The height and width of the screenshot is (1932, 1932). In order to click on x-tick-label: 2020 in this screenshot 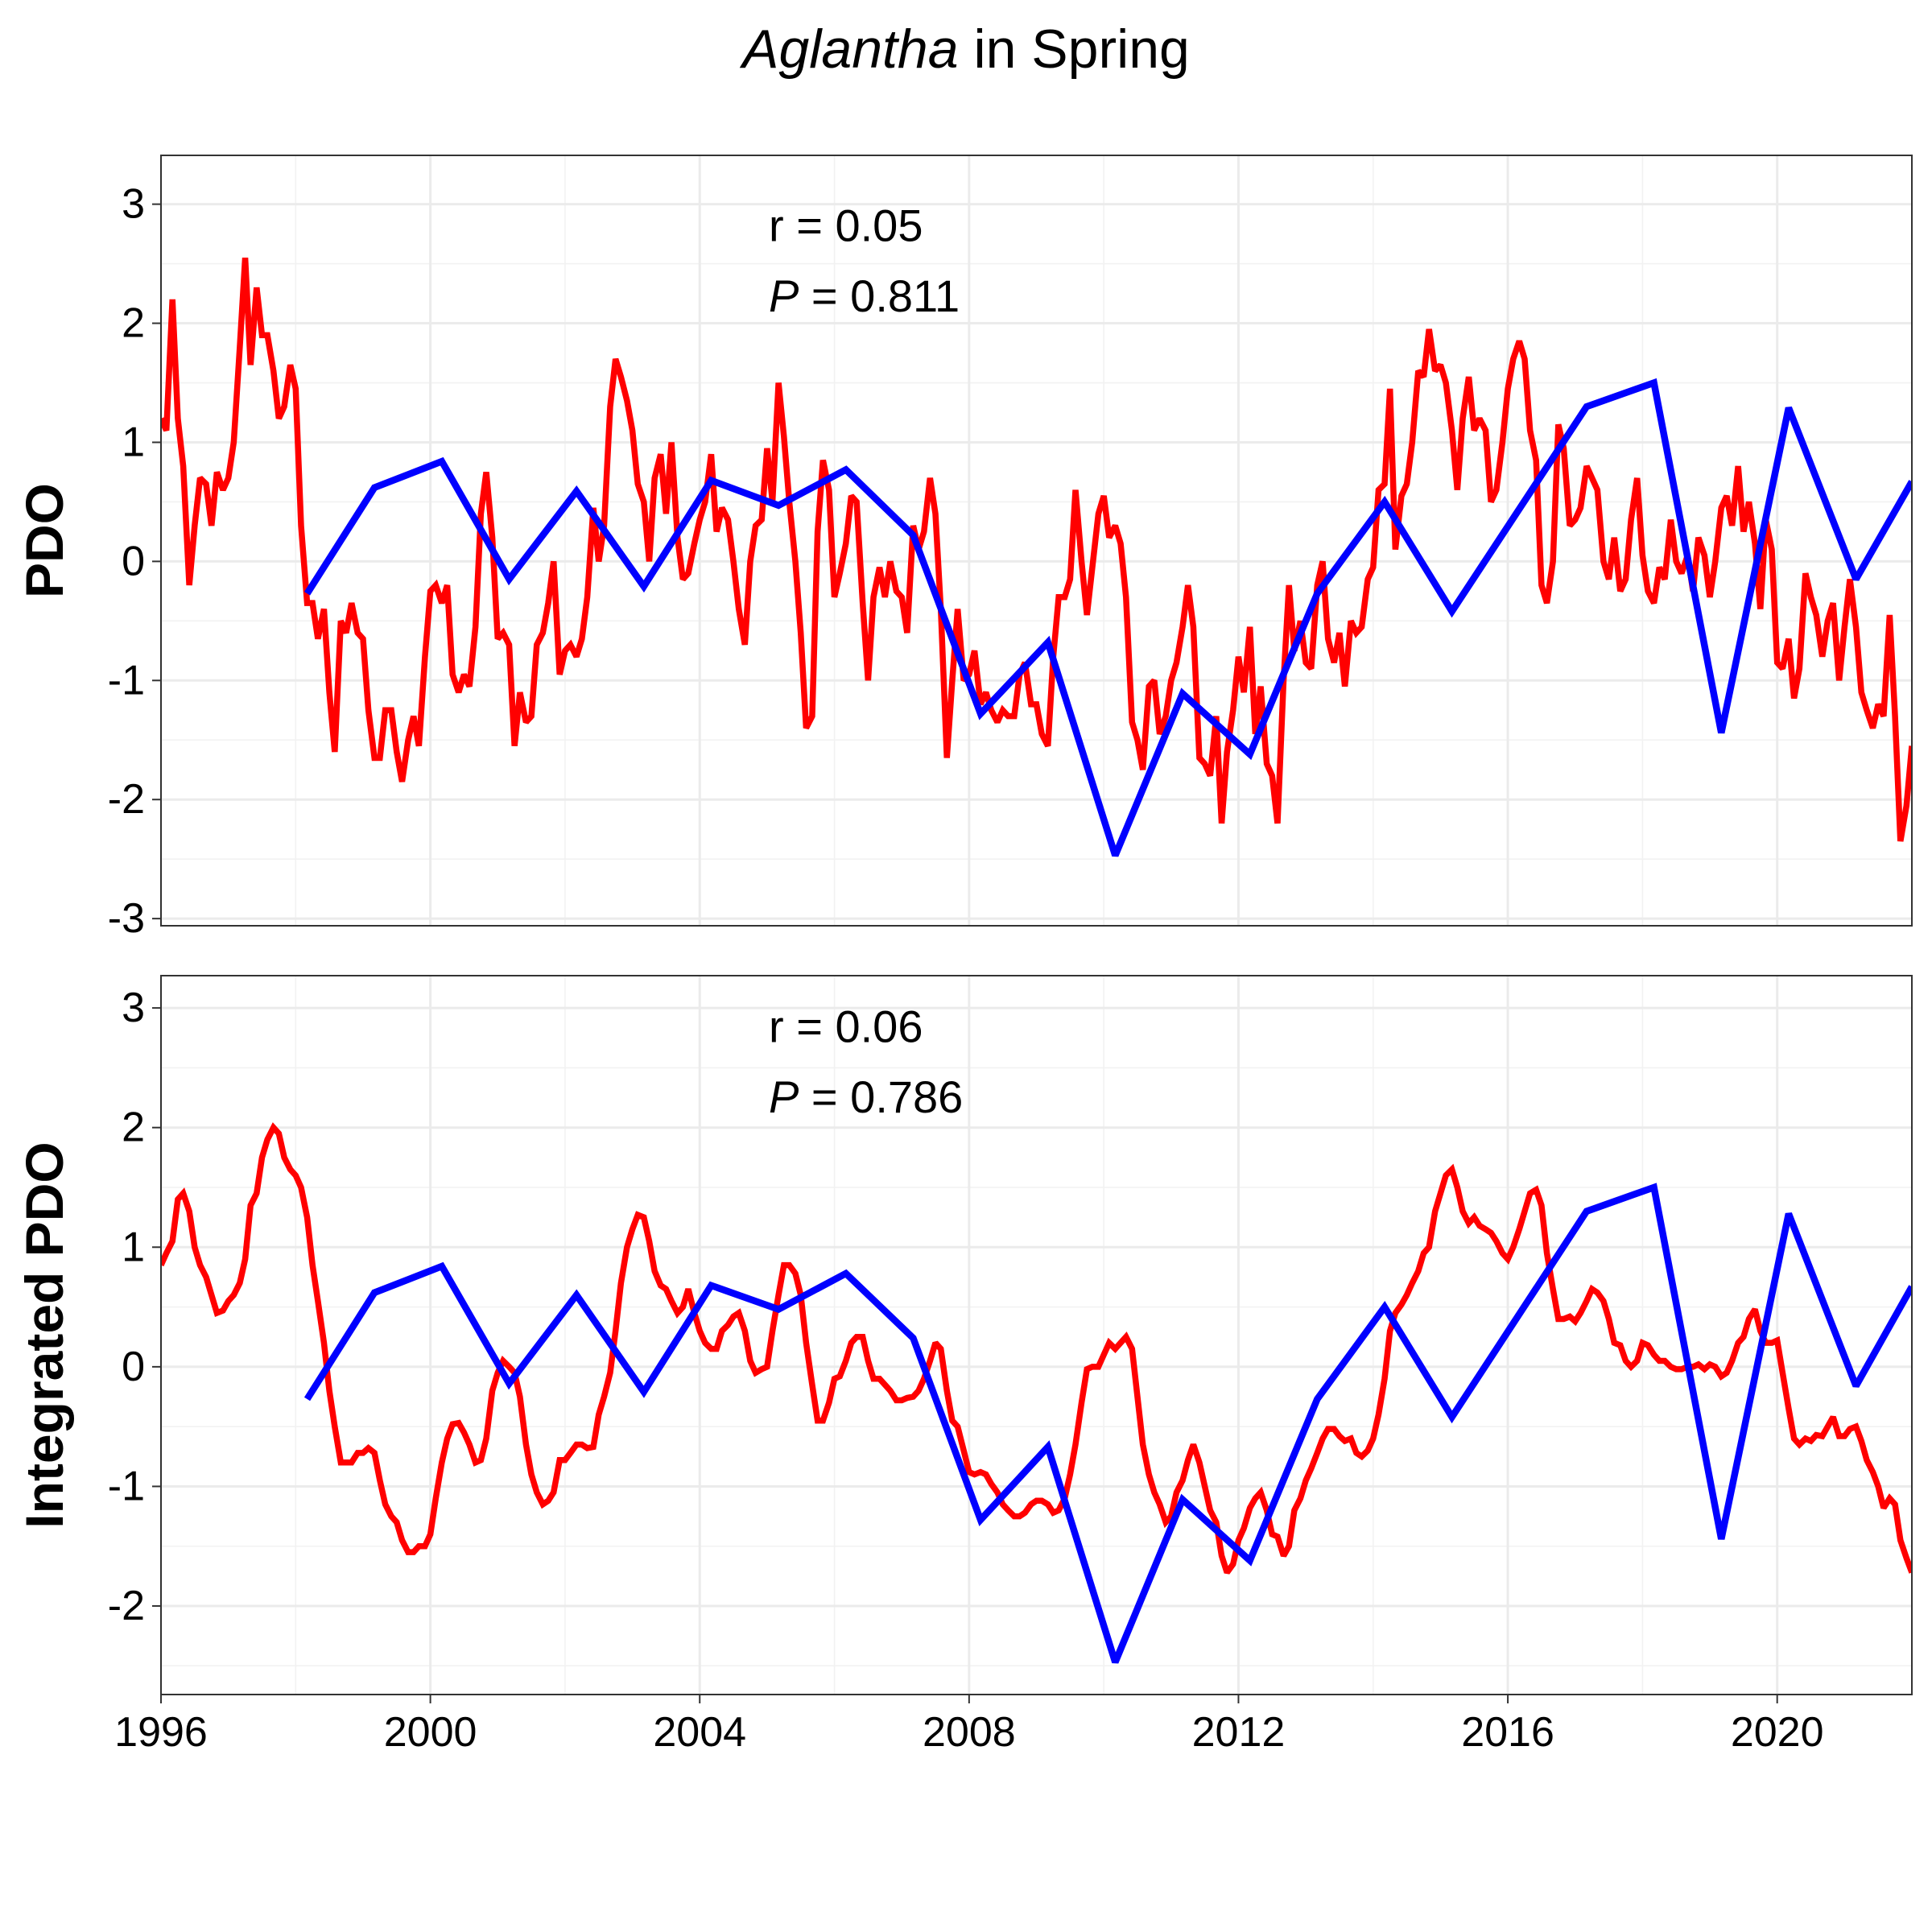, I will do `click(1777, 1732)`.